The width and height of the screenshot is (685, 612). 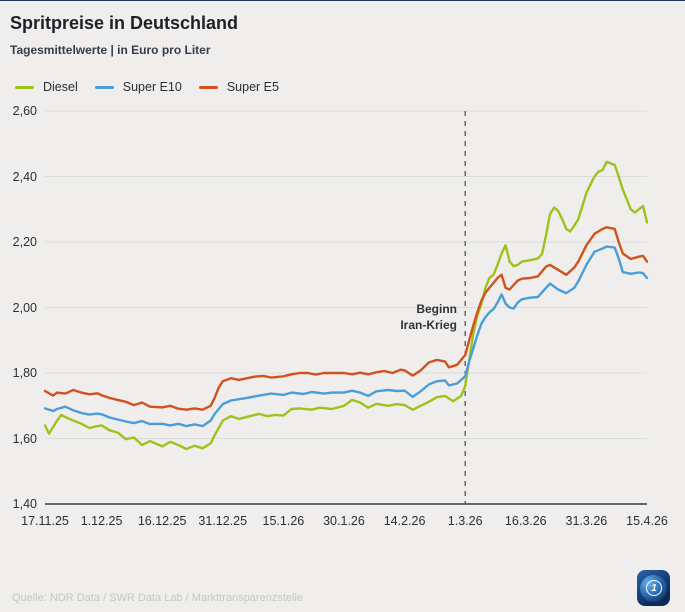 I want to click on legend-item-super-e5: Super E5, so click(x=238, y=87).